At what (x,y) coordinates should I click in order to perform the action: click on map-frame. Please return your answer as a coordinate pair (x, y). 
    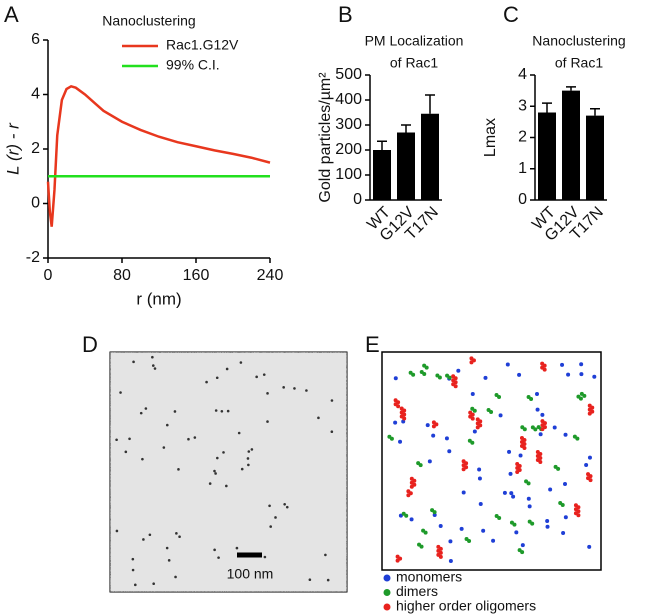
    Looking at the image, I should click on (491, 461).